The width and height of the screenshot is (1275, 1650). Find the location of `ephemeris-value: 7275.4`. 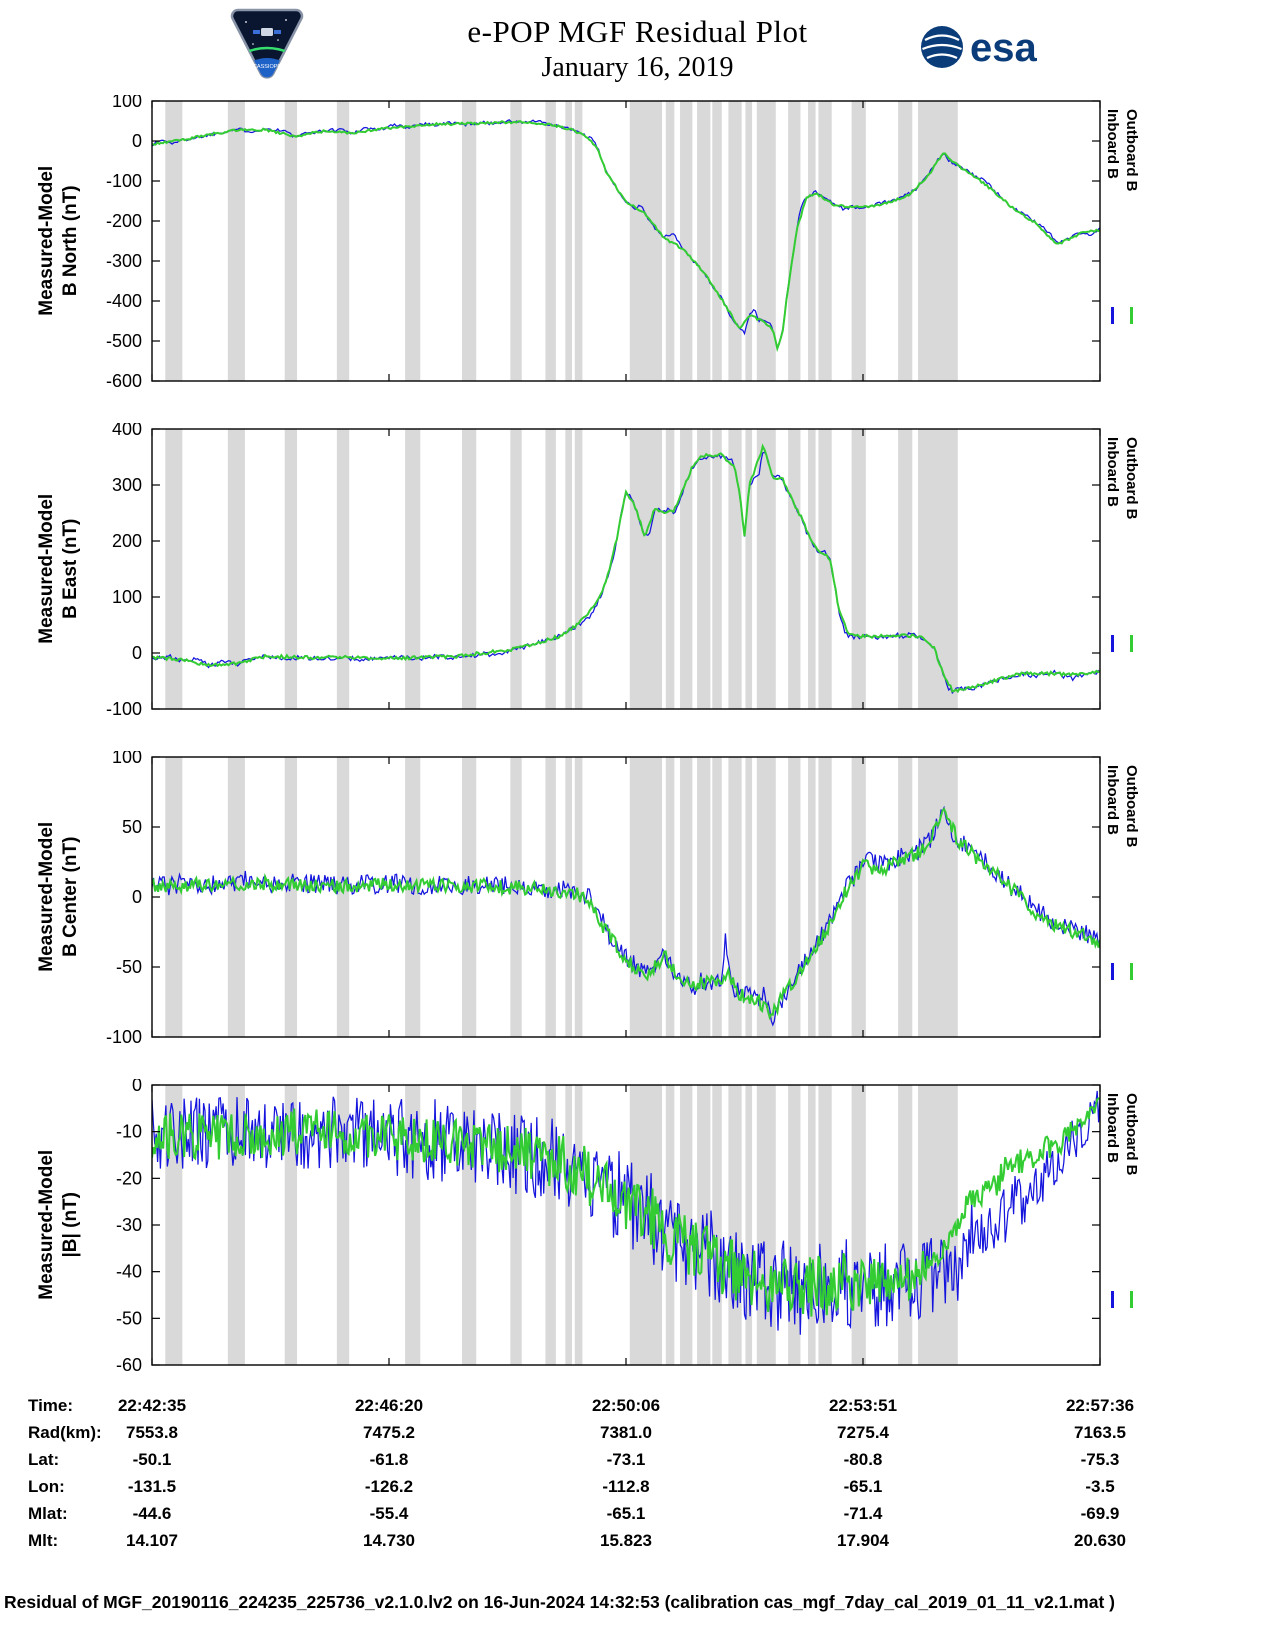

ephemeris-value: 7275.4 is located at coordinates (863, 1432).